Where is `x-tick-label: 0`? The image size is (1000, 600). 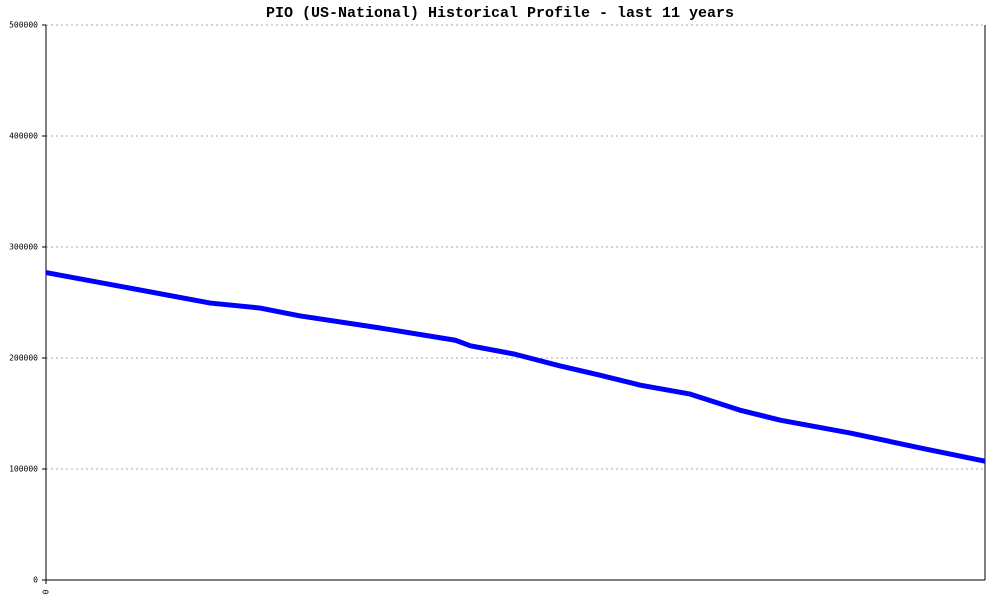 x-tick-label: 0 is located at coordinates (46, 591).